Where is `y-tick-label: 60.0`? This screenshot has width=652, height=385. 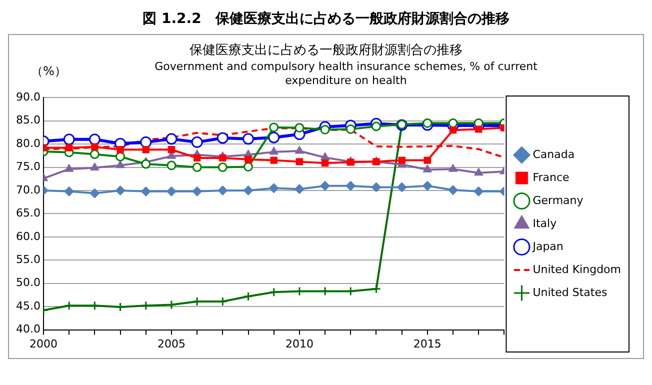 y-tick-label: 60.0 is located at coordinates (28, 236).